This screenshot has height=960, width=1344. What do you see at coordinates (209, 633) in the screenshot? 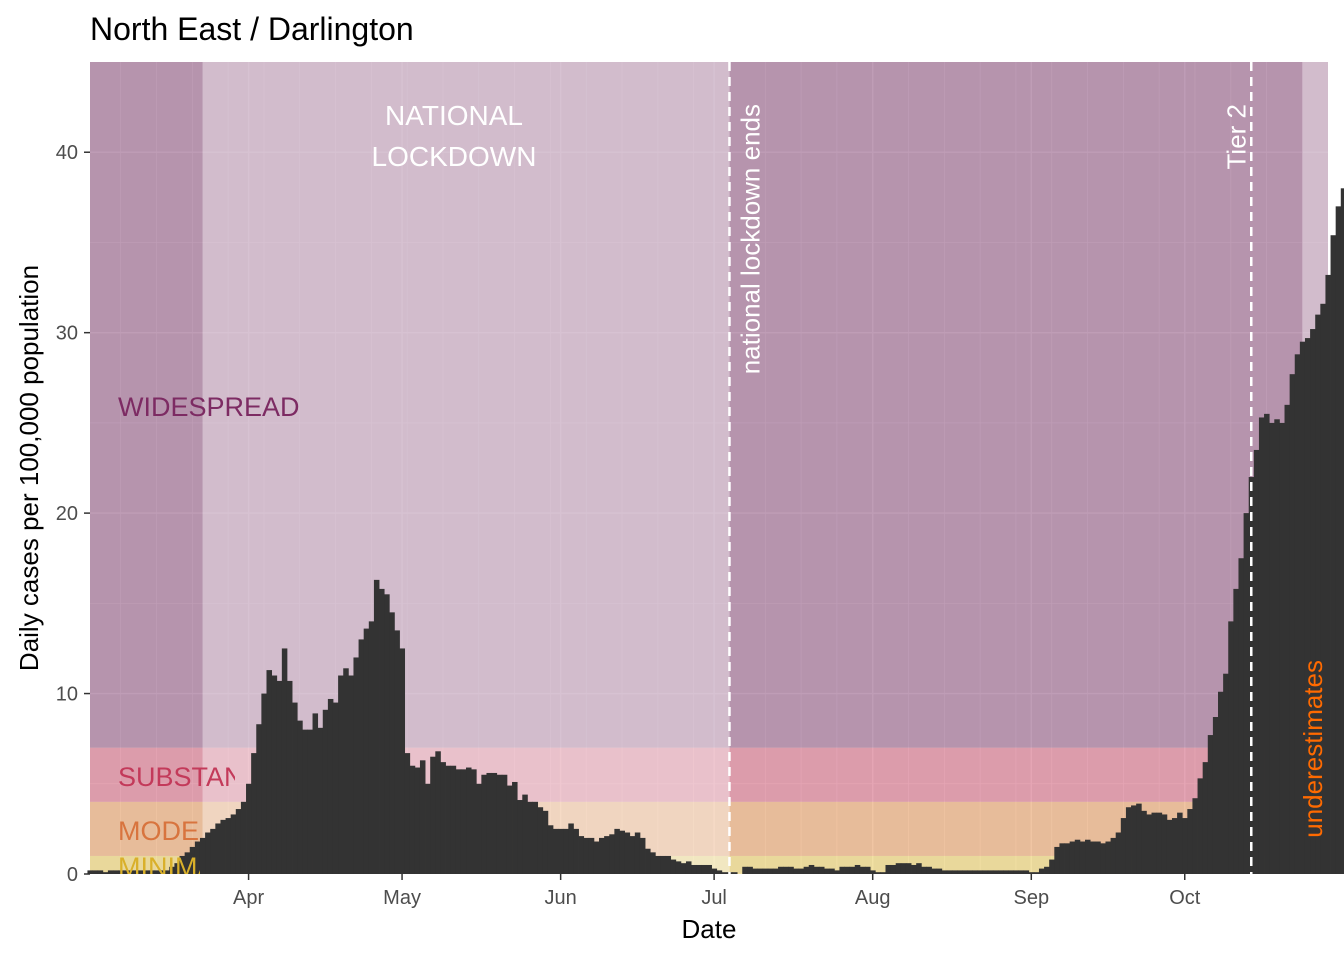
I see `band-labels: WIDESPREAD SUBSTANTIAL MODERATE MINIMAL` at bounding box center [209, 633].